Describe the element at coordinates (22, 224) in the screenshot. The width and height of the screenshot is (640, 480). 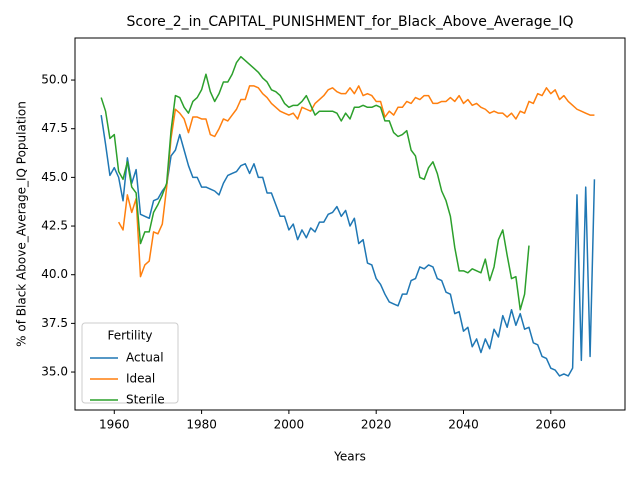
I see `y-axis-label: % of Black Above_Average_IQ Population` at that location.